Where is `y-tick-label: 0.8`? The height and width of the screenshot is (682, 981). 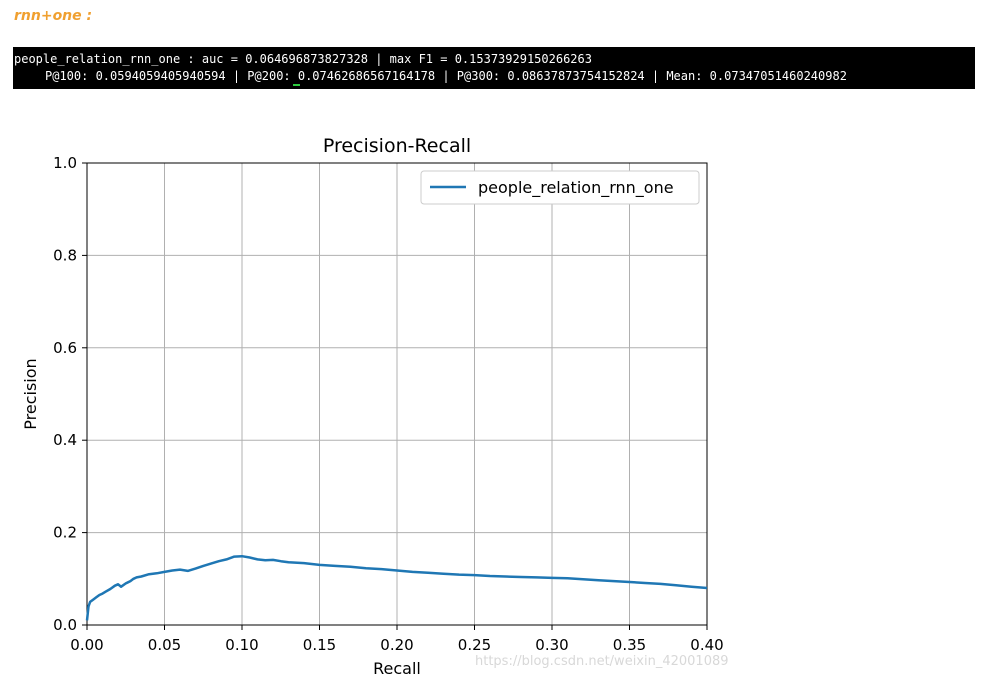
y-tick-label: 0.8 is located at coordinates (65, 255).